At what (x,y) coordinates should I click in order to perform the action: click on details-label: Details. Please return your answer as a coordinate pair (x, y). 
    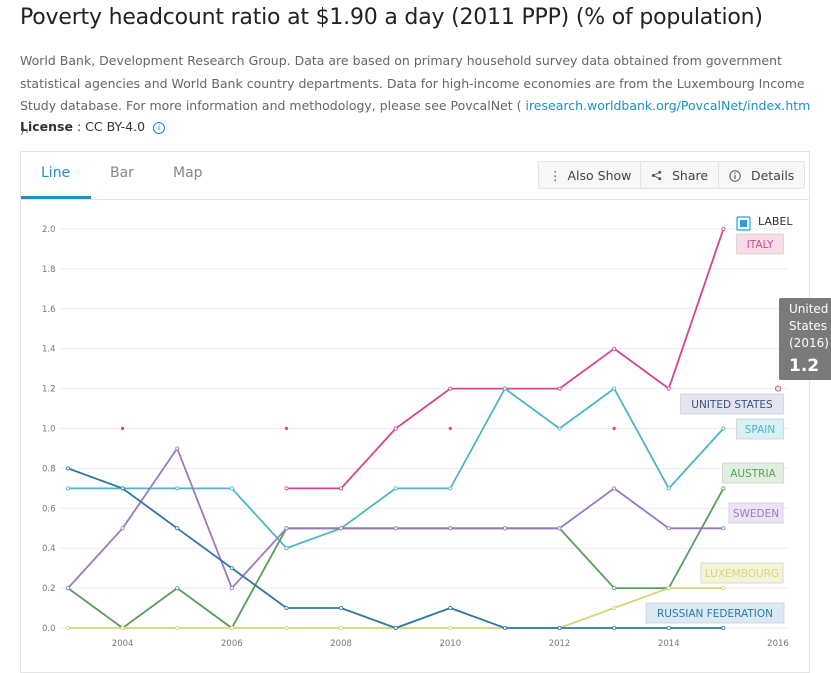
    Looking at the image, I should click on (772, 175).